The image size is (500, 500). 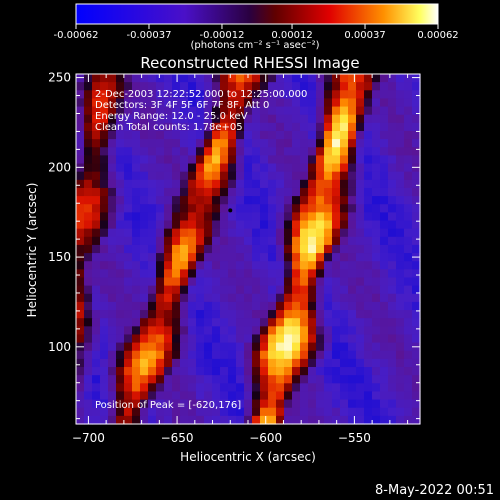 What do you see at coordinates (254, 45) in the screenshot?
I see `colorbar-unit-label: (photons cm⁻² s⁻¹ asec⁻²)` at bounding box center [254, 45].